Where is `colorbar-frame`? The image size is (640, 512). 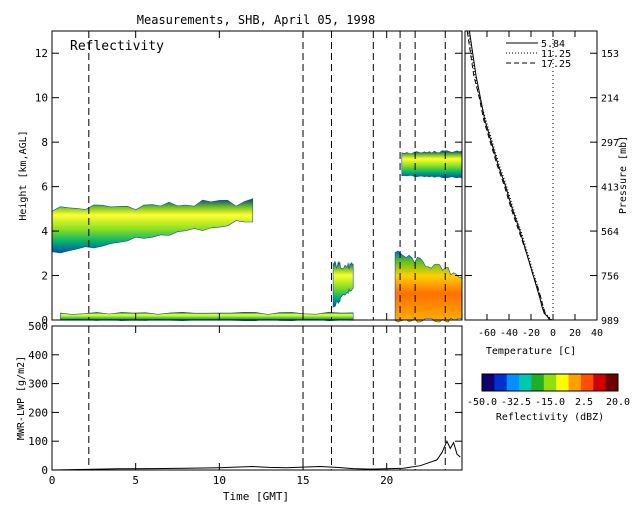 colorbar-frame is located at coordinates (550, 382).